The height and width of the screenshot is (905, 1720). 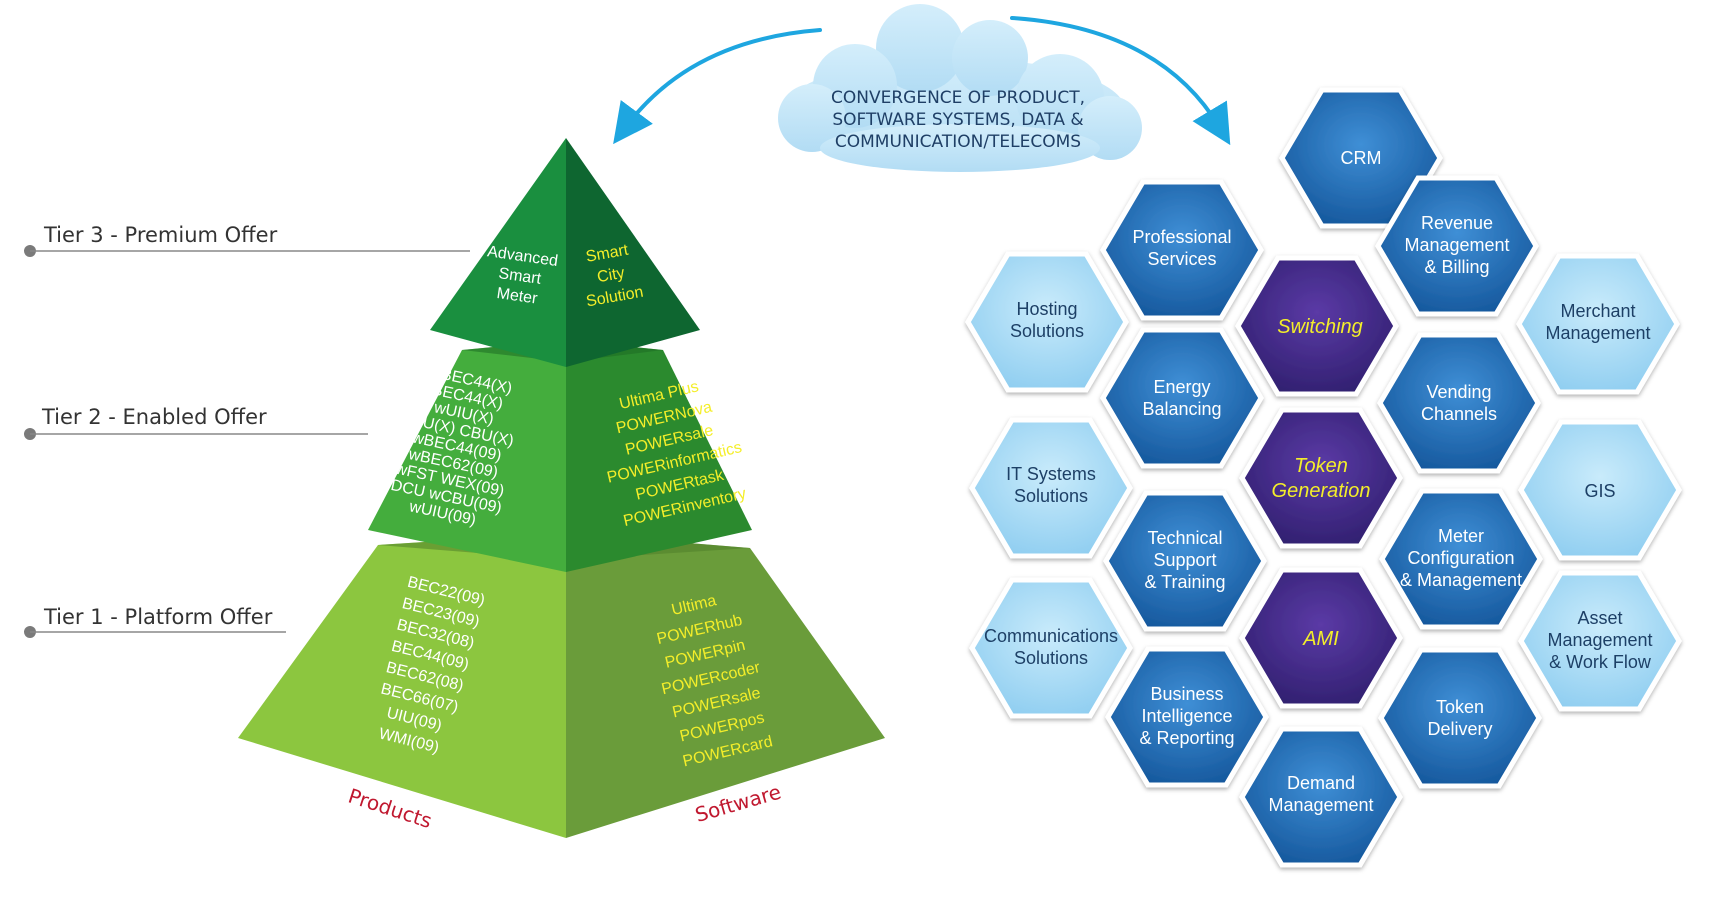 What do you see at coordinates (633, 252) in the screenshot?
I see `tier-3-software-face` at bounding box center [633, 252].